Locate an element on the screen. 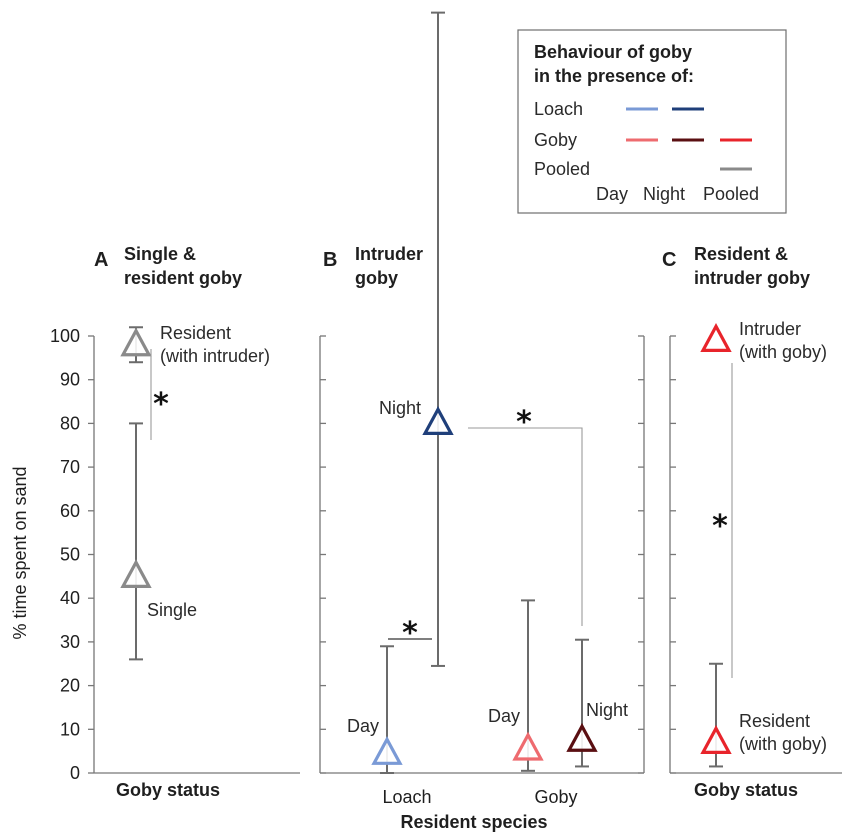 This screenshot has height=834, width=850. marker-single is located at coordinates (136, 573).